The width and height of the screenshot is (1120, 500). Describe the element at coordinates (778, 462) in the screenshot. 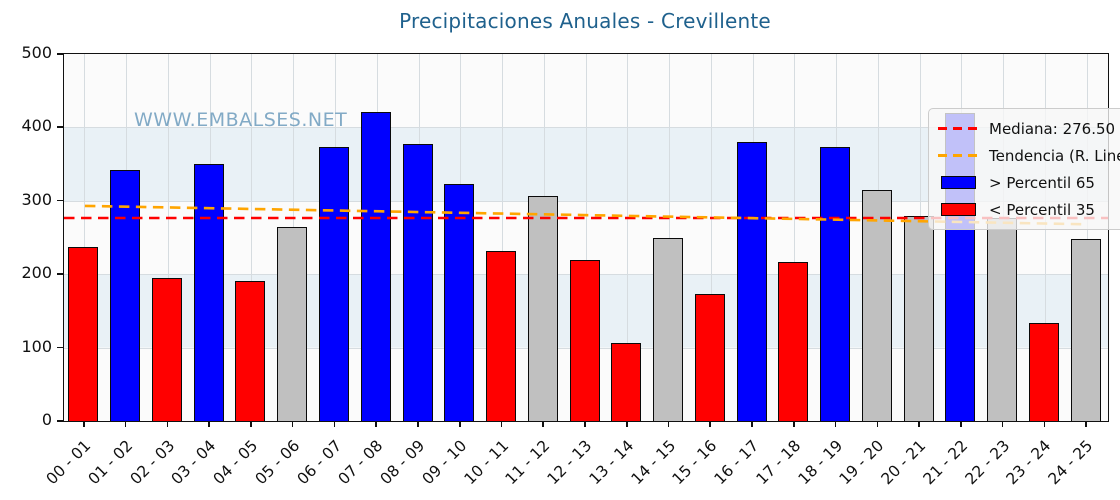

I see `x-tick-label-17-18: 17 - 18` at that location.